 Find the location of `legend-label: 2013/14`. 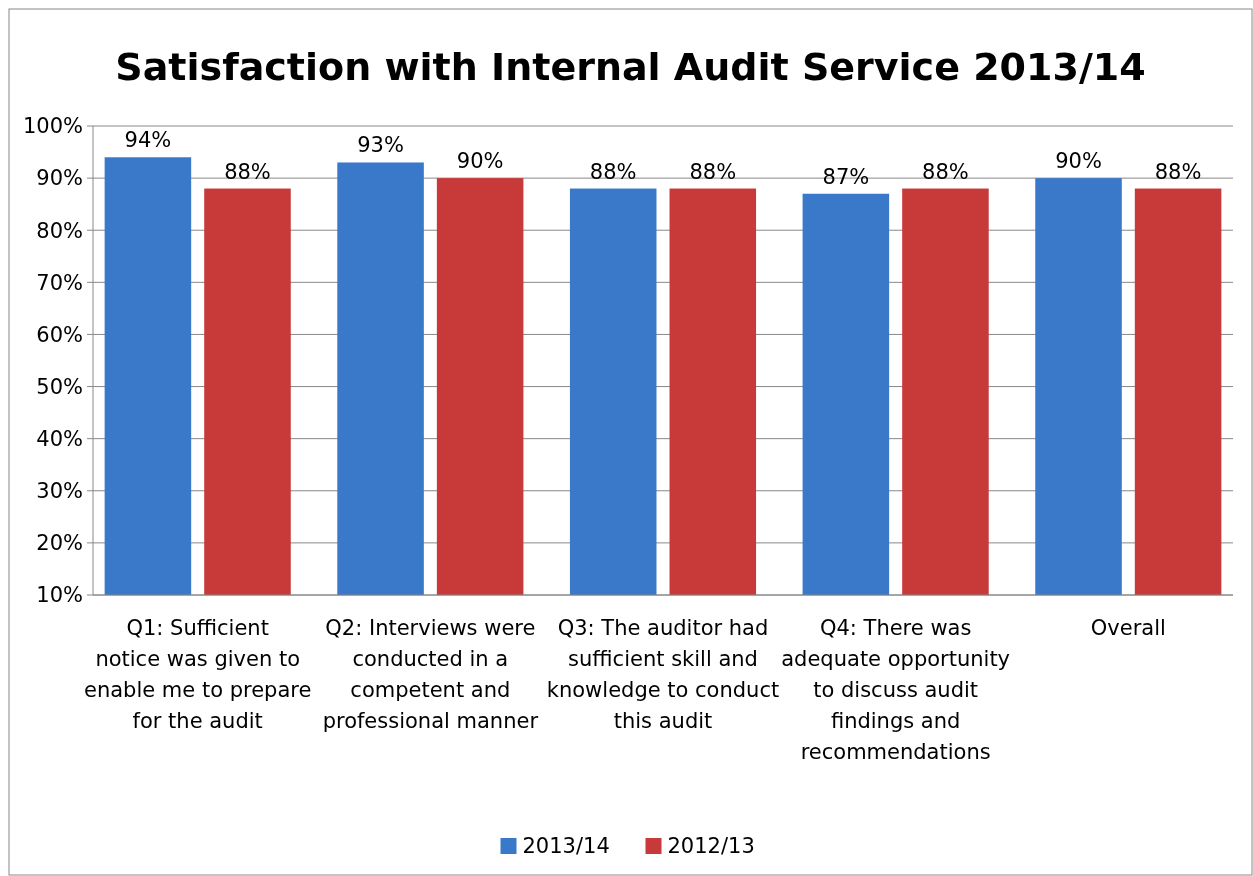

legend-label: 2013/14 is located at coordinates (566, 846).